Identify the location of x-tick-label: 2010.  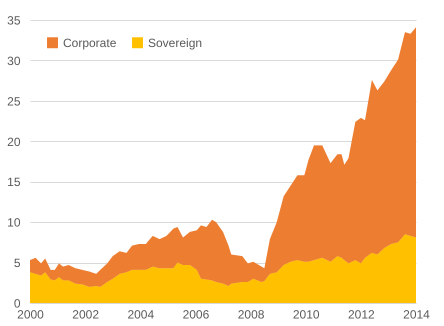
(306, 315).